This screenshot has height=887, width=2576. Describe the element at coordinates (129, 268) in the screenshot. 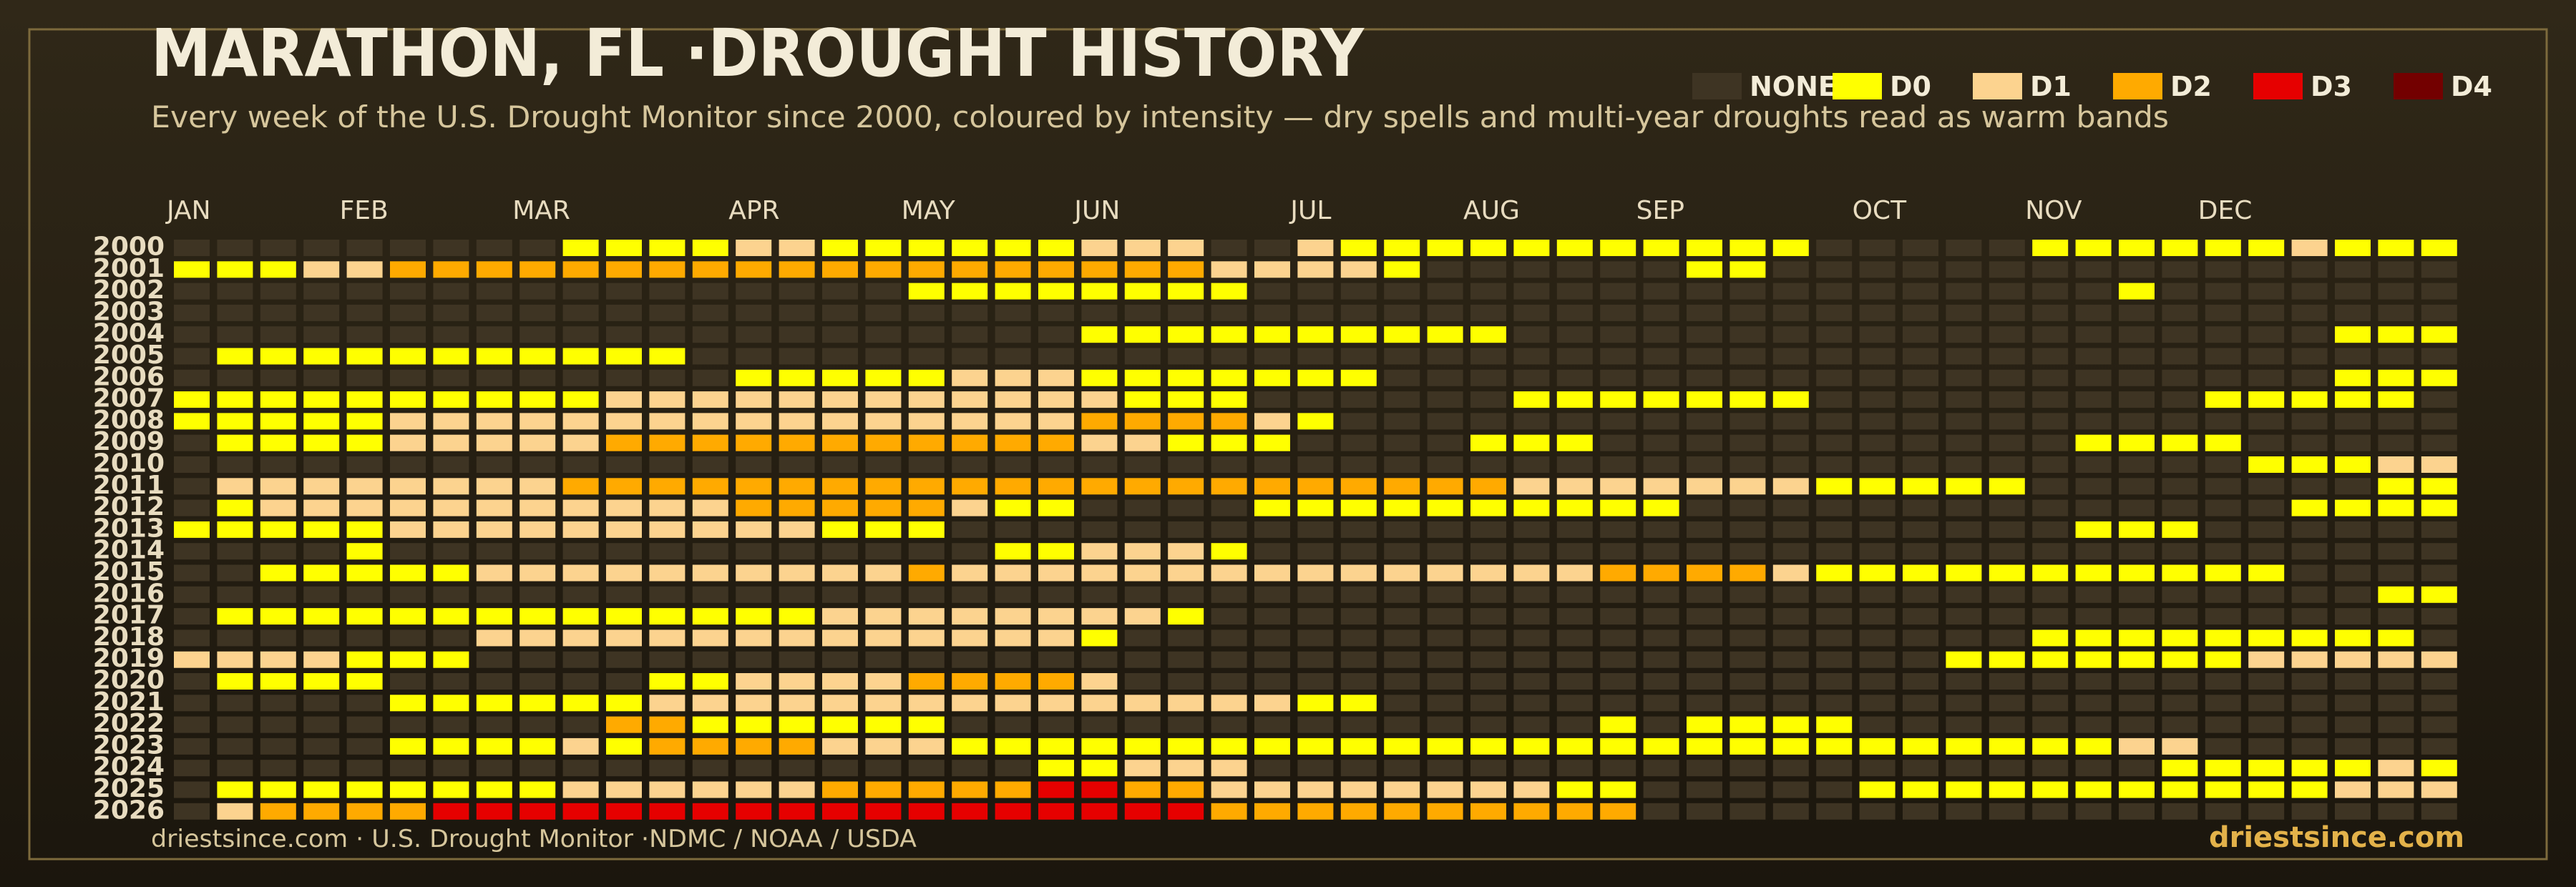

I see `y-tick-label: 2001` at that location.